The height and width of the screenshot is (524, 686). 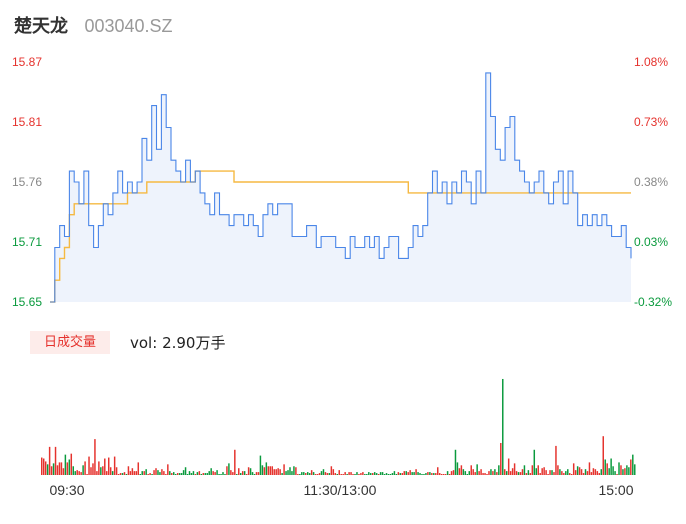 What do you see at coordinates (615, 490) in the screenshot?
I see `time-tick-label: 15:00` at bounding box center [615, 490].